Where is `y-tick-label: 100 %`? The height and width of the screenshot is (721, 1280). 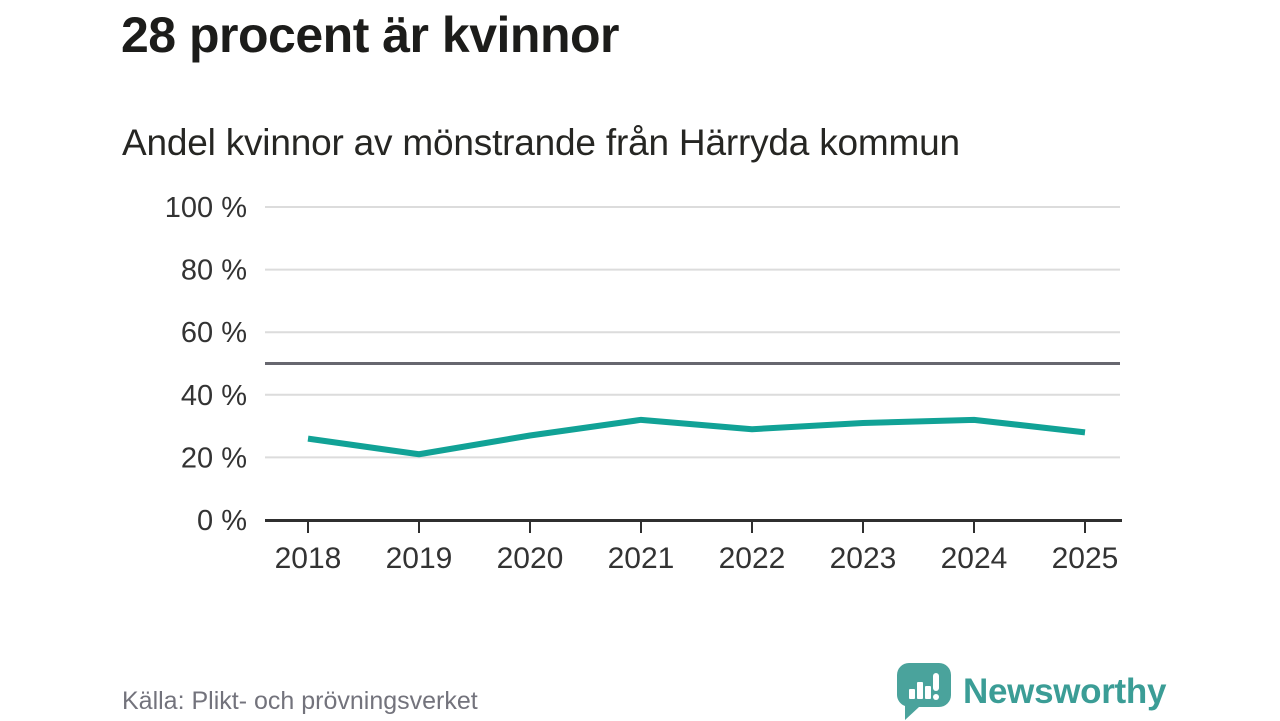 y-tick-label: 100 % is located at coordinates (206, 208).